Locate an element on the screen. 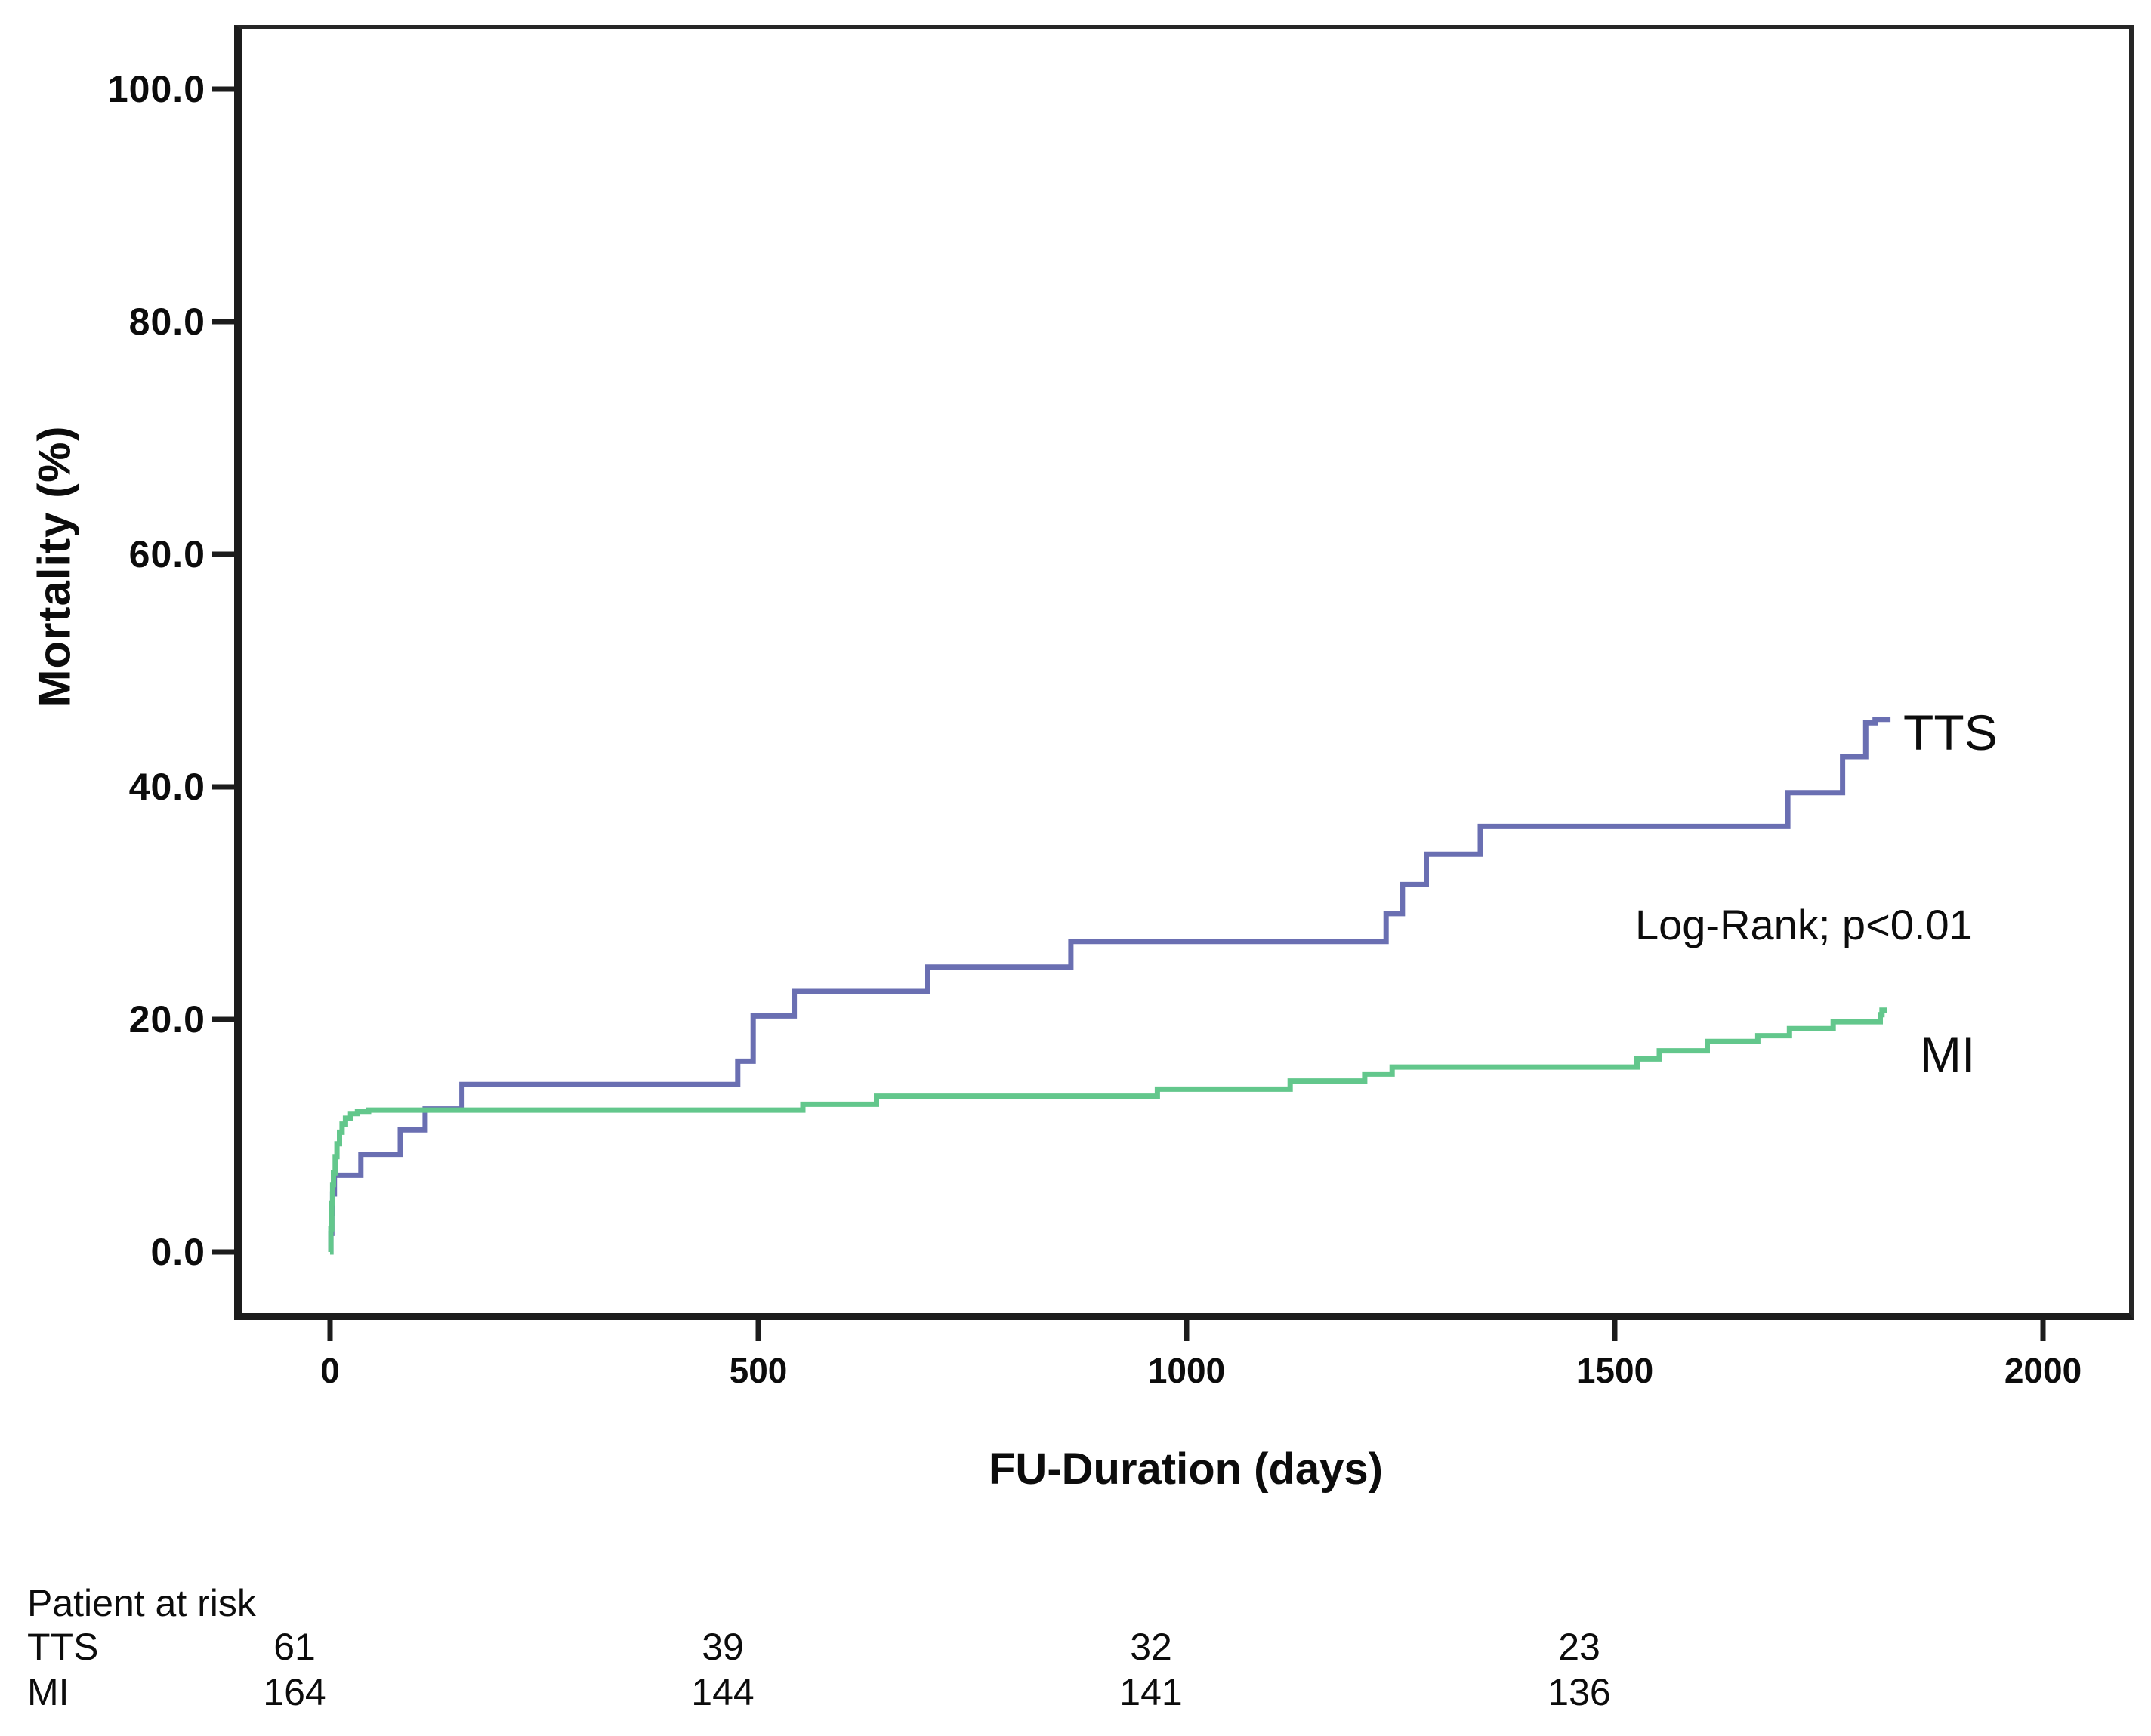 The image size is (2151, 1736). y-tick-label: 20.0 is located at coordinates (167, 1020).